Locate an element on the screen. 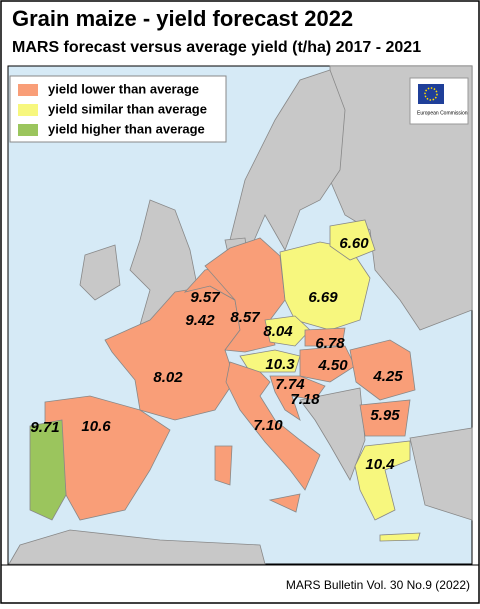  ireland is located at coordinates (100, 272).